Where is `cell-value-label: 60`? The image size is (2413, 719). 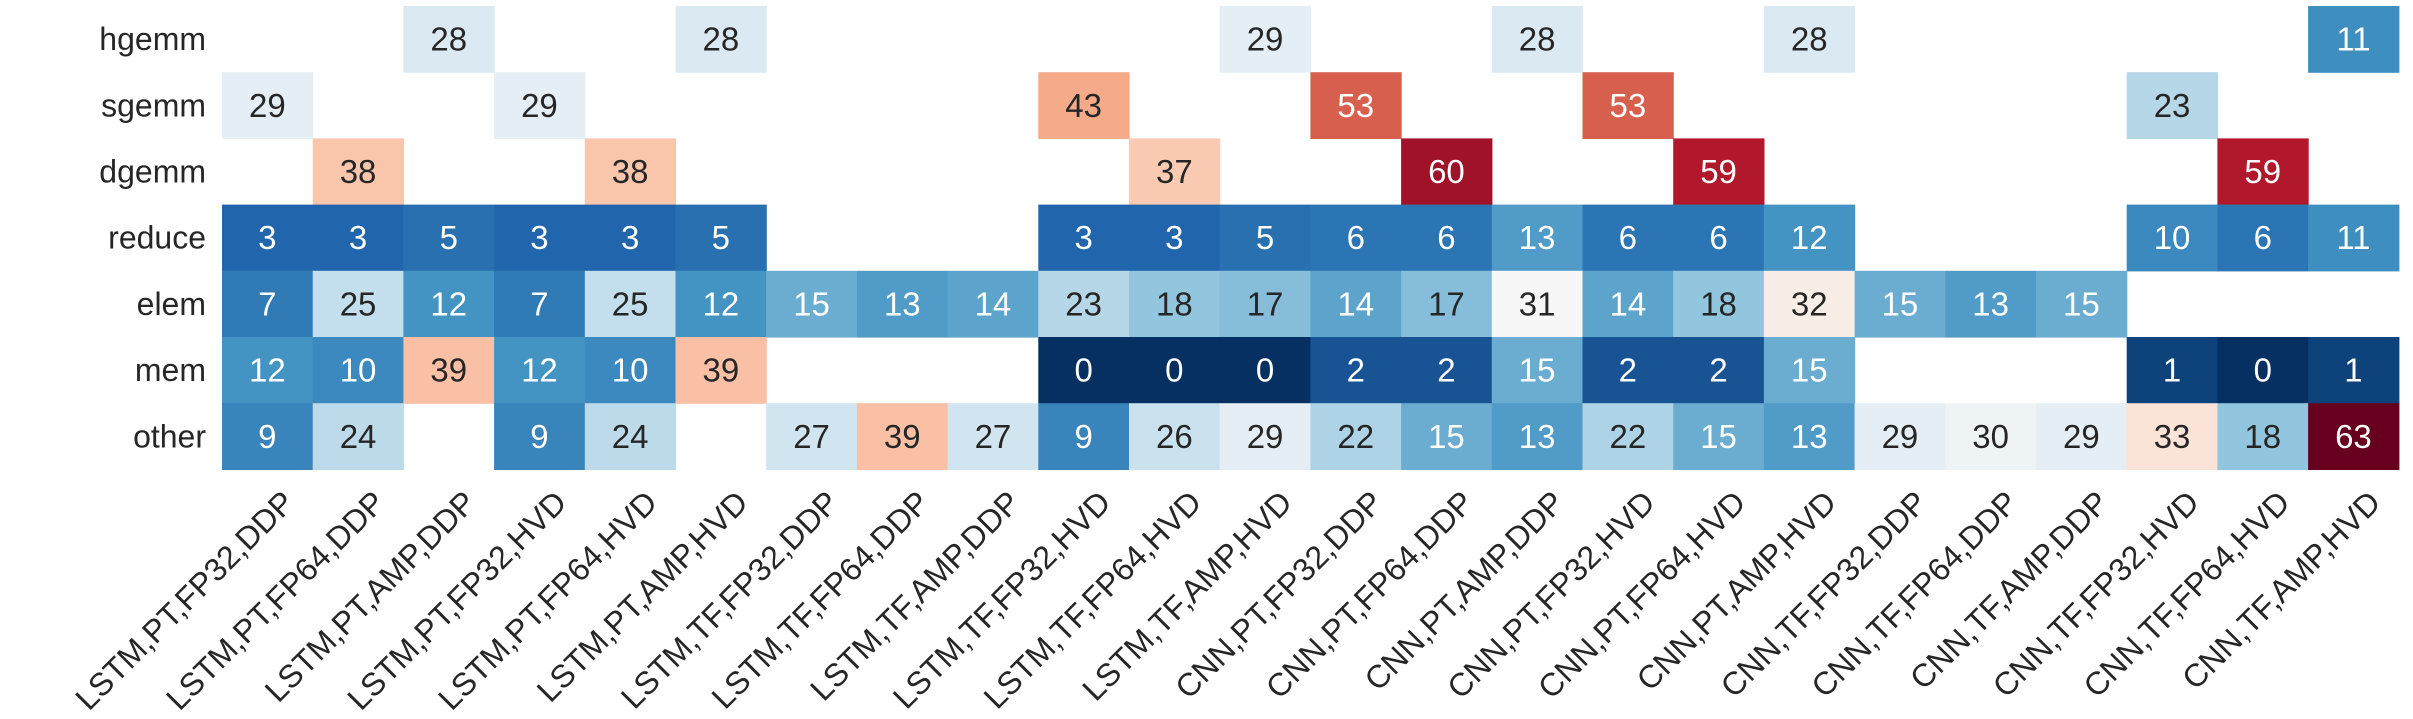
cell-value-label: 60 is located at coordinates (1446, 171).